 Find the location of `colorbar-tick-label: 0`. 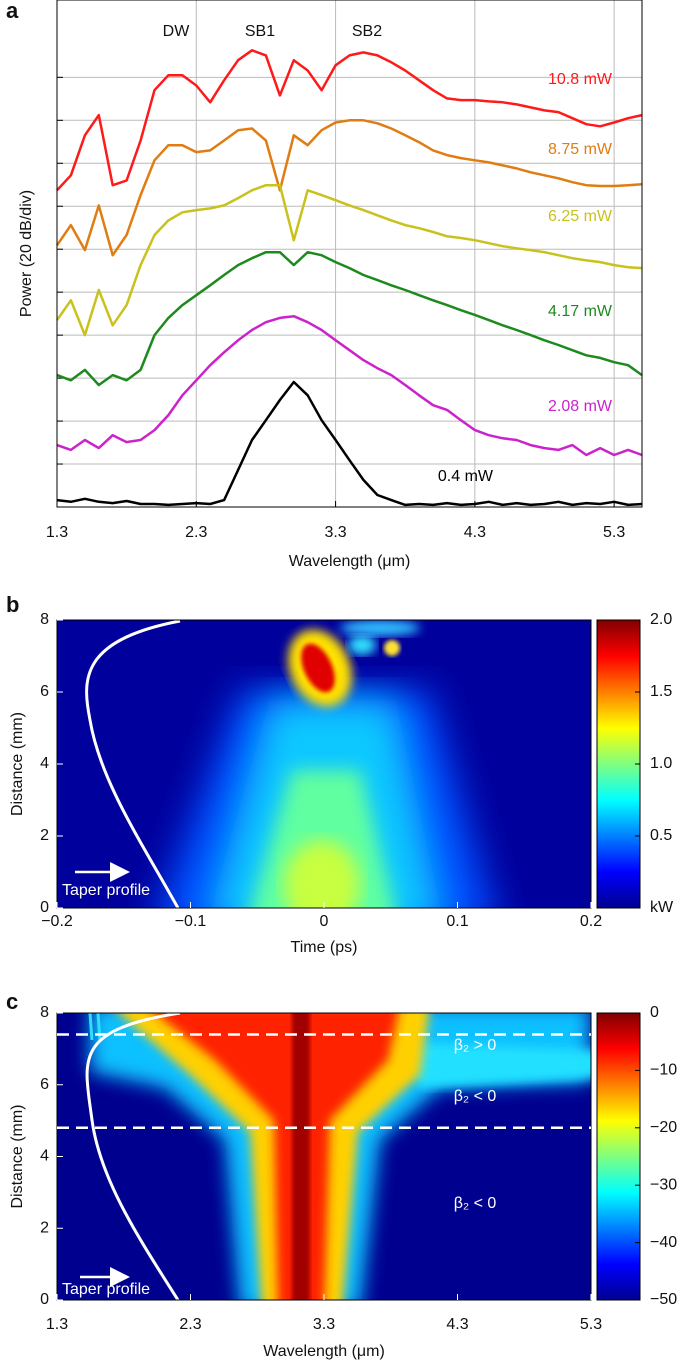

colorbar-tick-label: 0 is located at coordinates (654, 1012).